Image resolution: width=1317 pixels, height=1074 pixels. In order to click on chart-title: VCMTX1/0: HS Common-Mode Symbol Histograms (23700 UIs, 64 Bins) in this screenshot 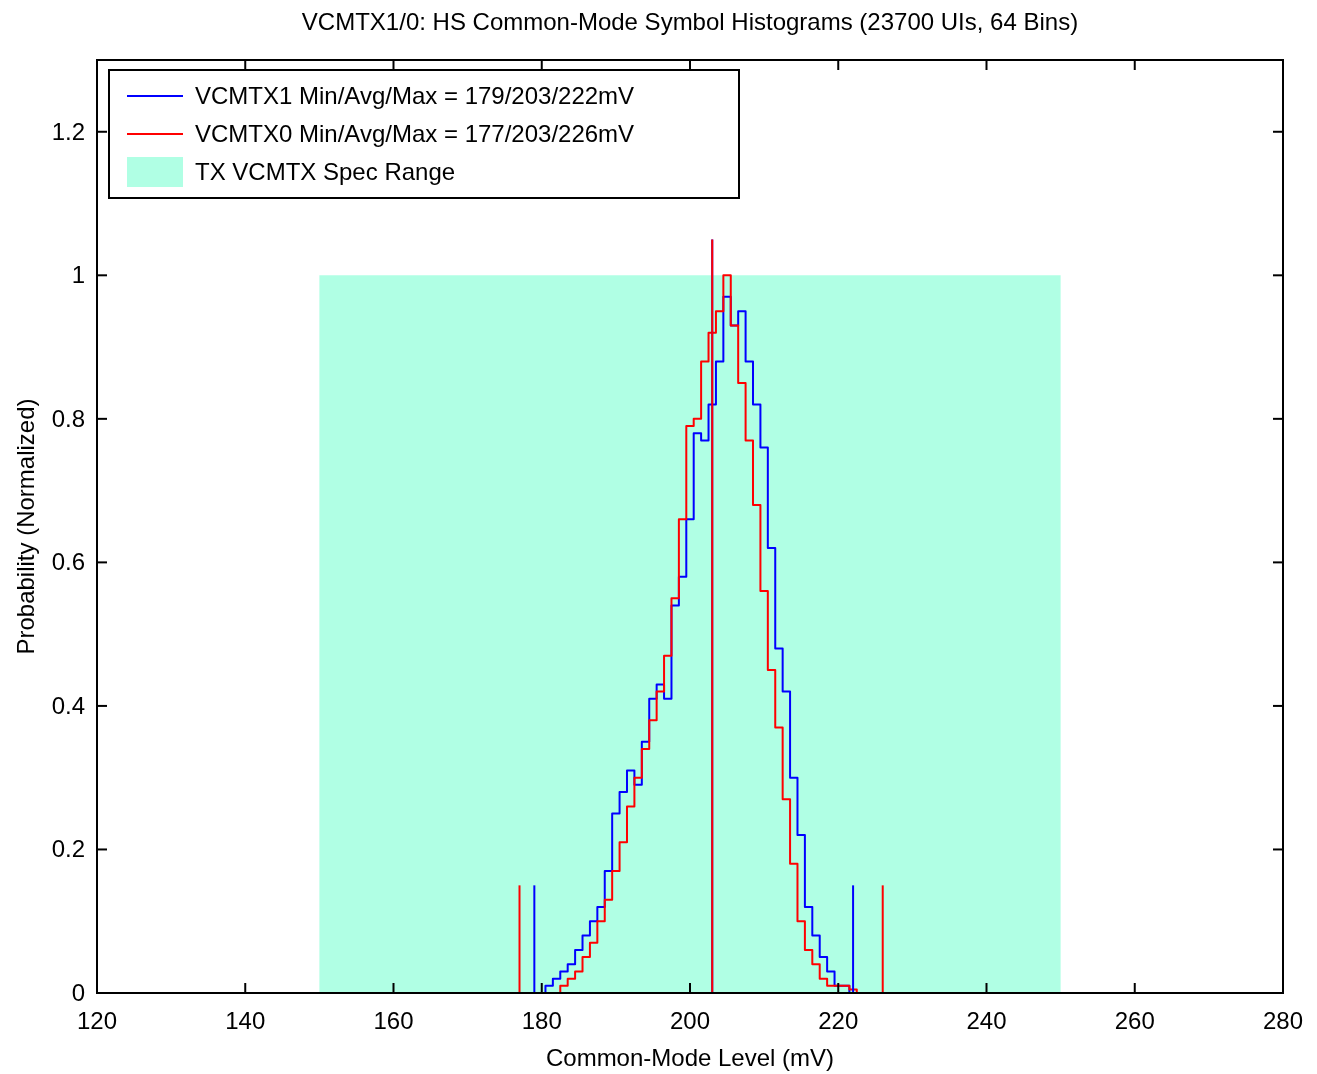, I will do `click(690, 21)`.